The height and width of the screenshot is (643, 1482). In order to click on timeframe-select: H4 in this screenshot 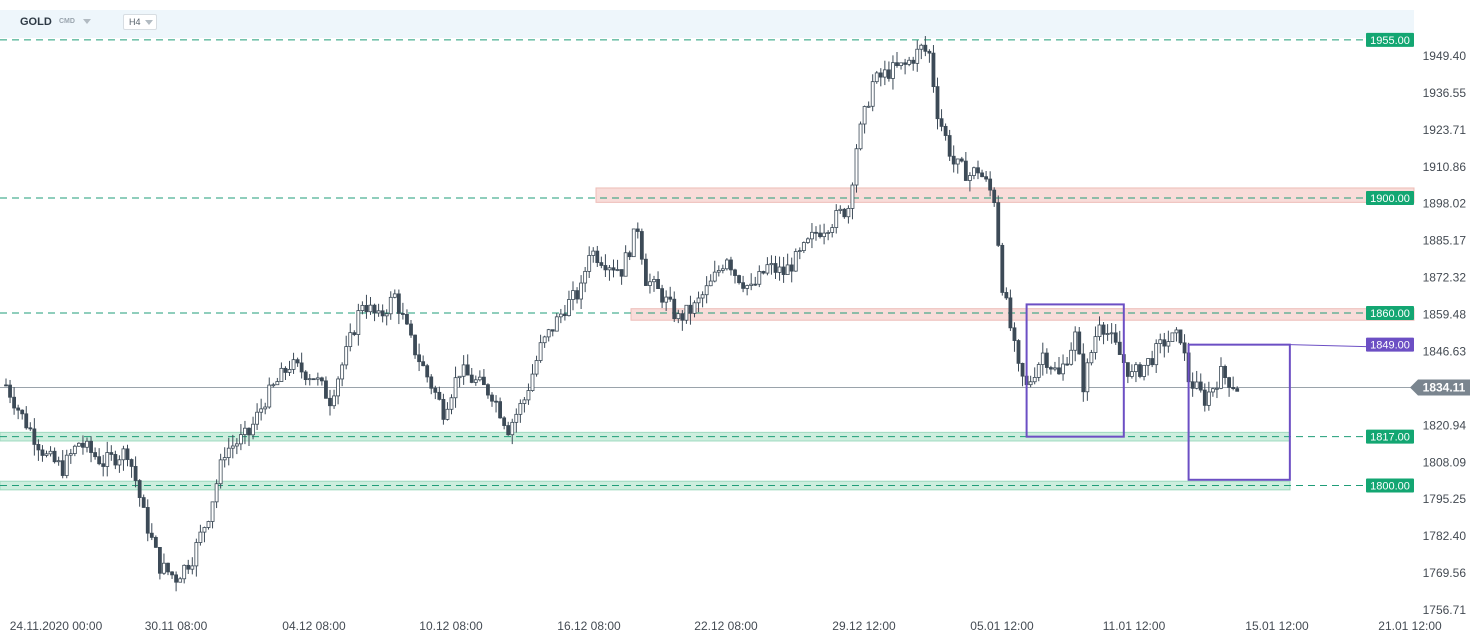, I will do `click(140, 22)`.